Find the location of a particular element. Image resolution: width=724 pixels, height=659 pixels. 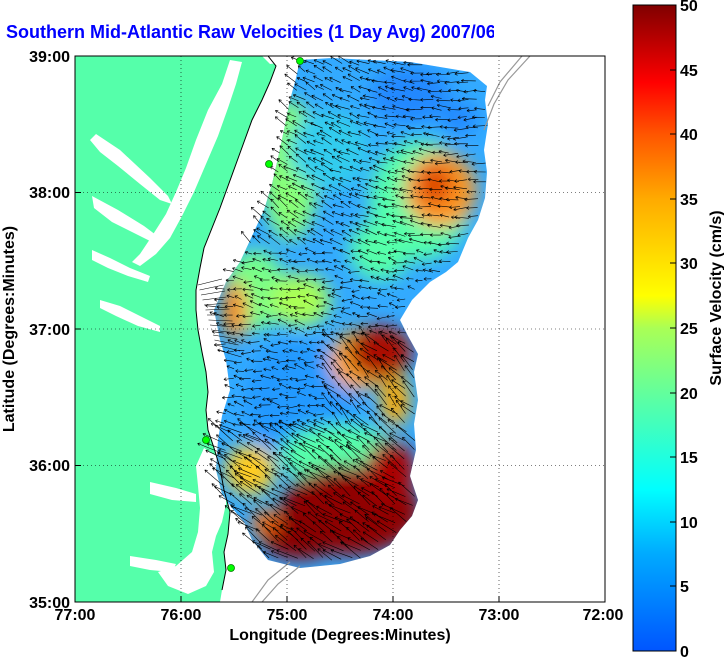

x-tick-label: 76:00 is located at coordinates (181, 615).